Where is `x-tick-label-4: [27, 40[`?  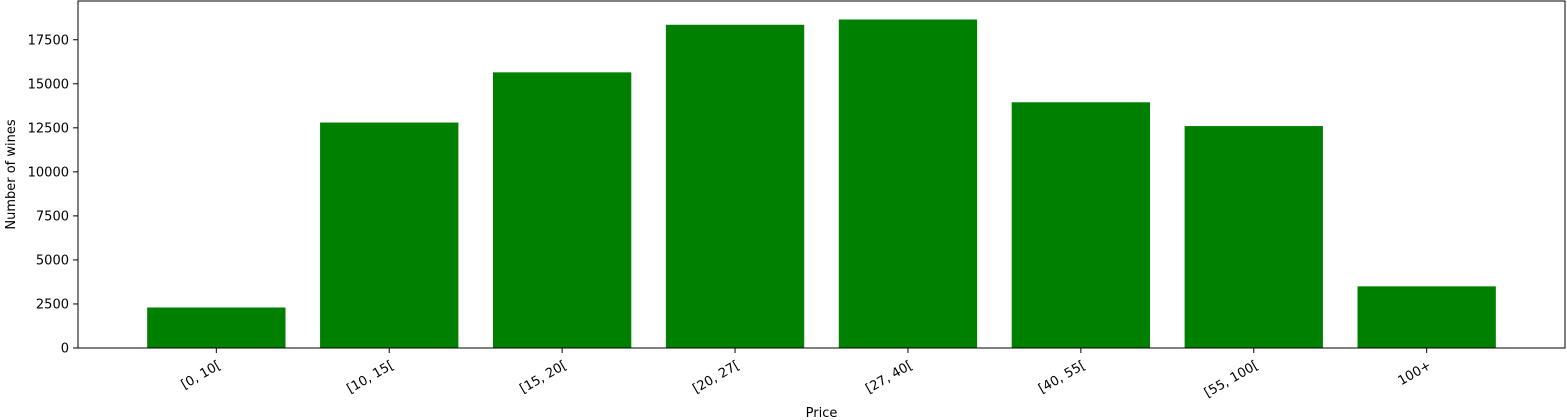 x-tick-label-4: [27, 40[ is located at coordinates (889, 377).